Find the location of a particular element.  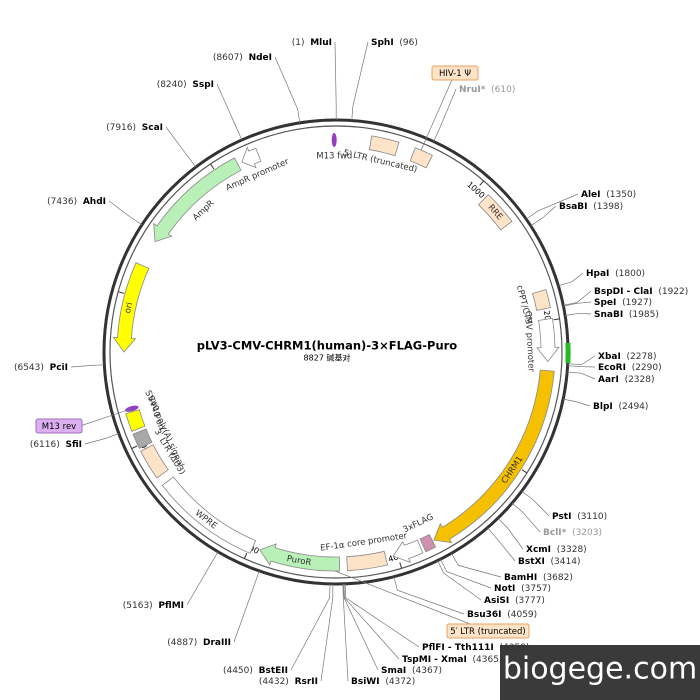

site-position: (3682) is located at coordinates (558, 578).